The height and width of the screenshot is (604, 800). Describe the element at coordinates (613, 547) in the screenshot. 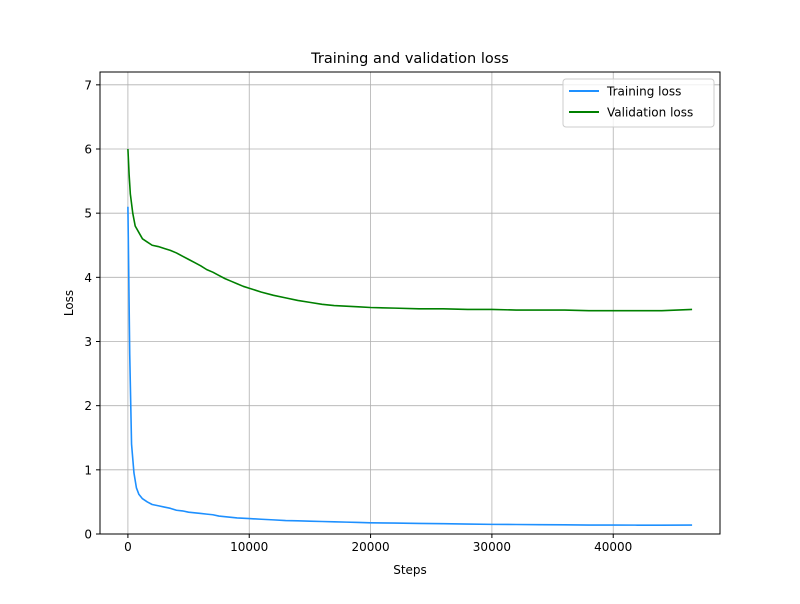

I see `x-tick-label: 40000` at that location.